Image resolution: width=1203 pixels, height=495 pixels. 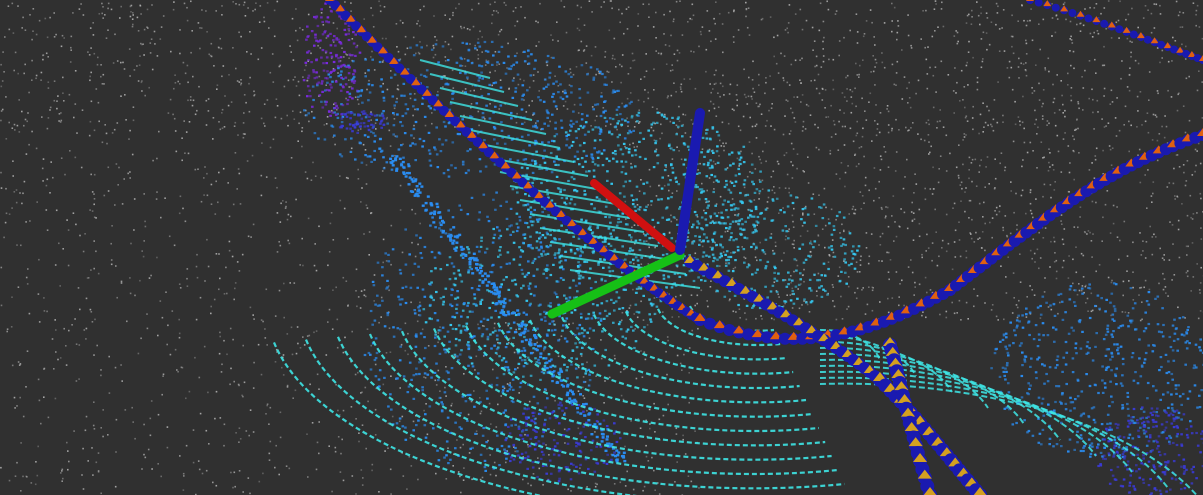 I want to click on z-axis-cylinder, so click(x=690, y=181).